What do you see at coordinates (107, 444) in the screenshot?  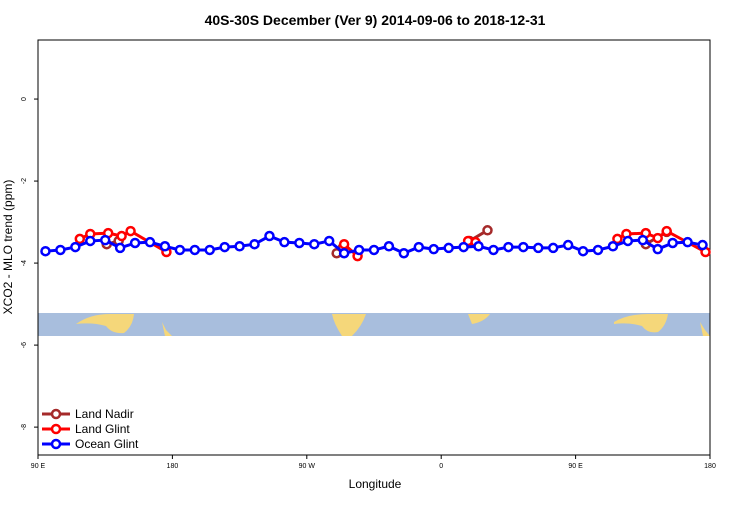 I see `legend-label: Ocean Glint` at bounding box center [107, 444].